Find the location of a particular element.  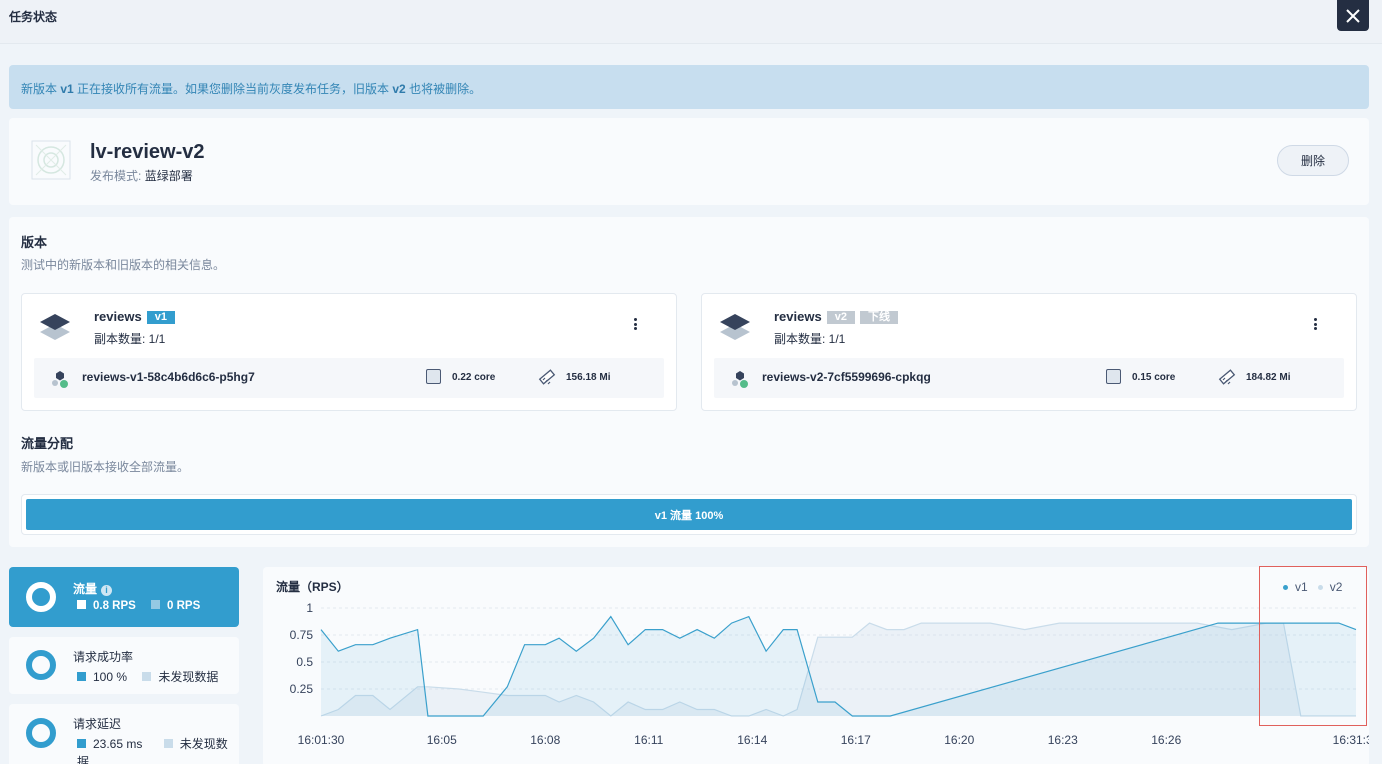

release-mode: 发布模式: 蓝绿部署 is located at coordinates (141, 175).